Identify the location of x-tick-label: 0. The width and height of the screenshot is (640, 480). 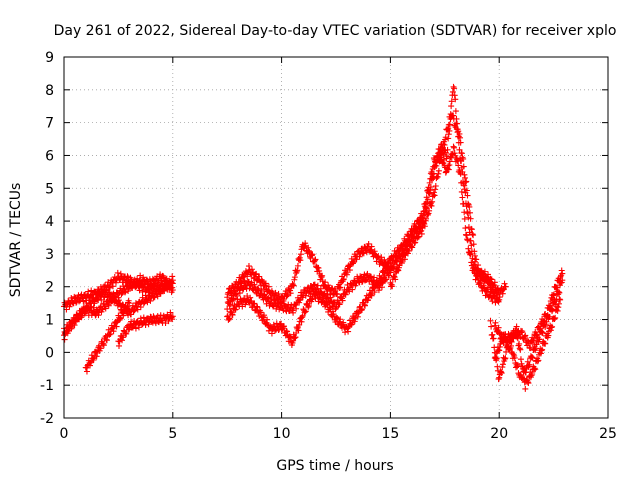
(64, 434).